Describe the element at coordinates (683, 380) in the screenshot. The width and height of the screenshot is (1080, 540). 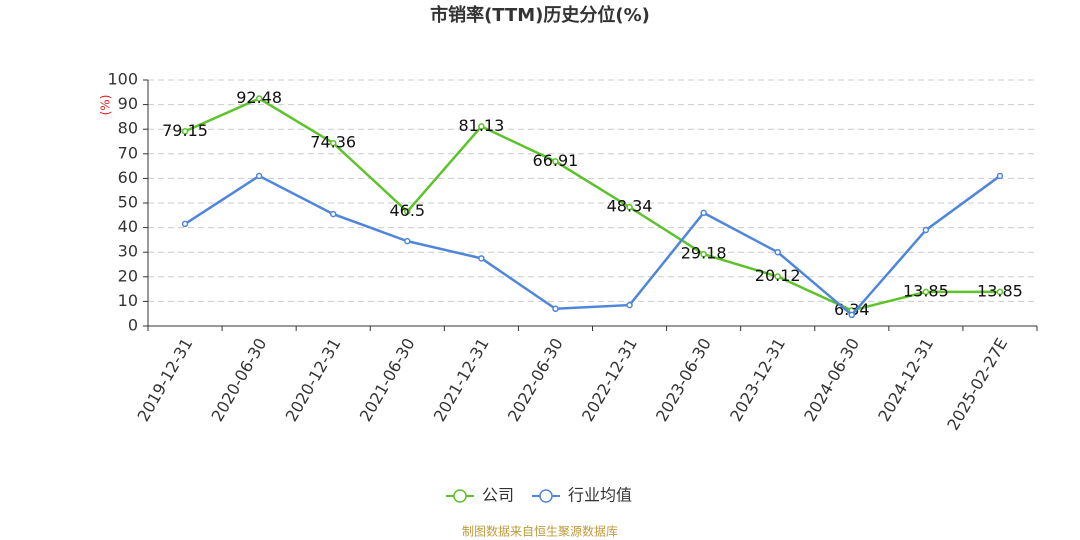
I see `x-tick-label: 2023-06-30` at that location.